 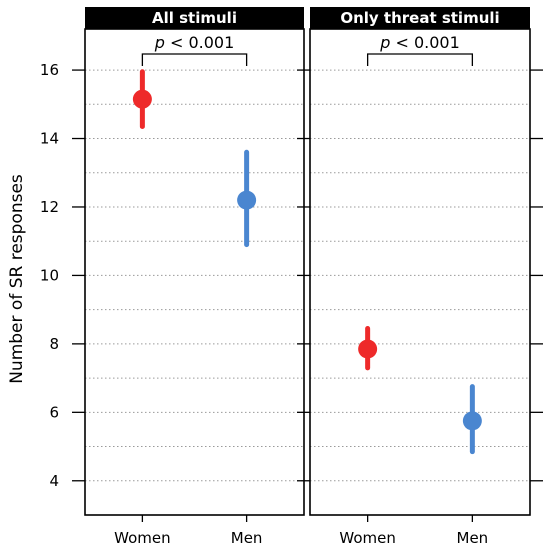 I want to click on y-tick-label: 10, so click(x=49, y=275).